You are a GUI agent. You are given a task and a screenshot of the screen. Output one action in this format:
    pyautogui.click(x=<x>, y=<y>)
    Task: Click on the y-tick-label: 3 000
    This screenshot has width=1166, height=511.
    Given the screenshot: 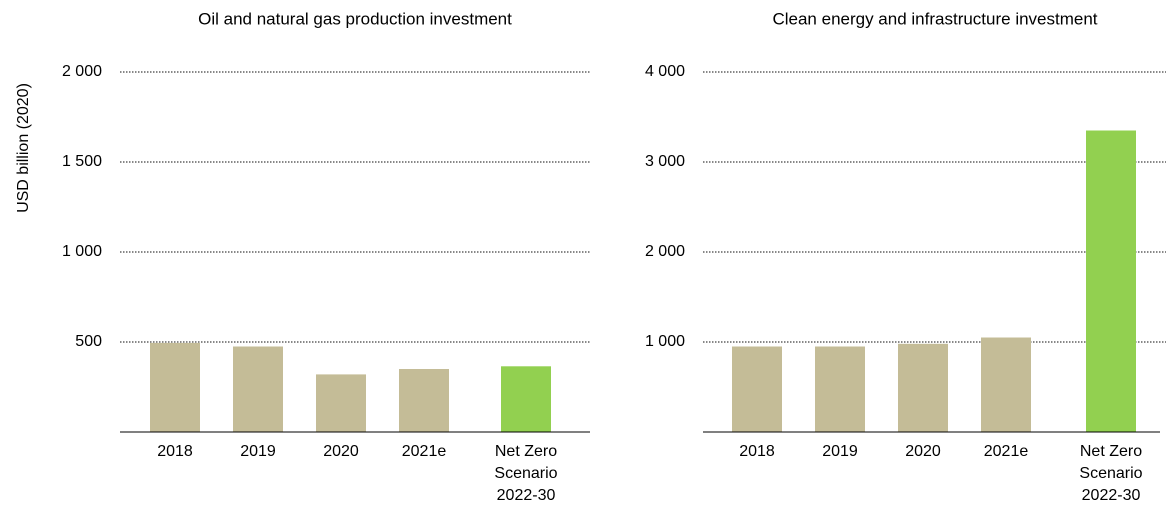 What is the action you would take?
    pyautogui.click(x=665, y=161)
    